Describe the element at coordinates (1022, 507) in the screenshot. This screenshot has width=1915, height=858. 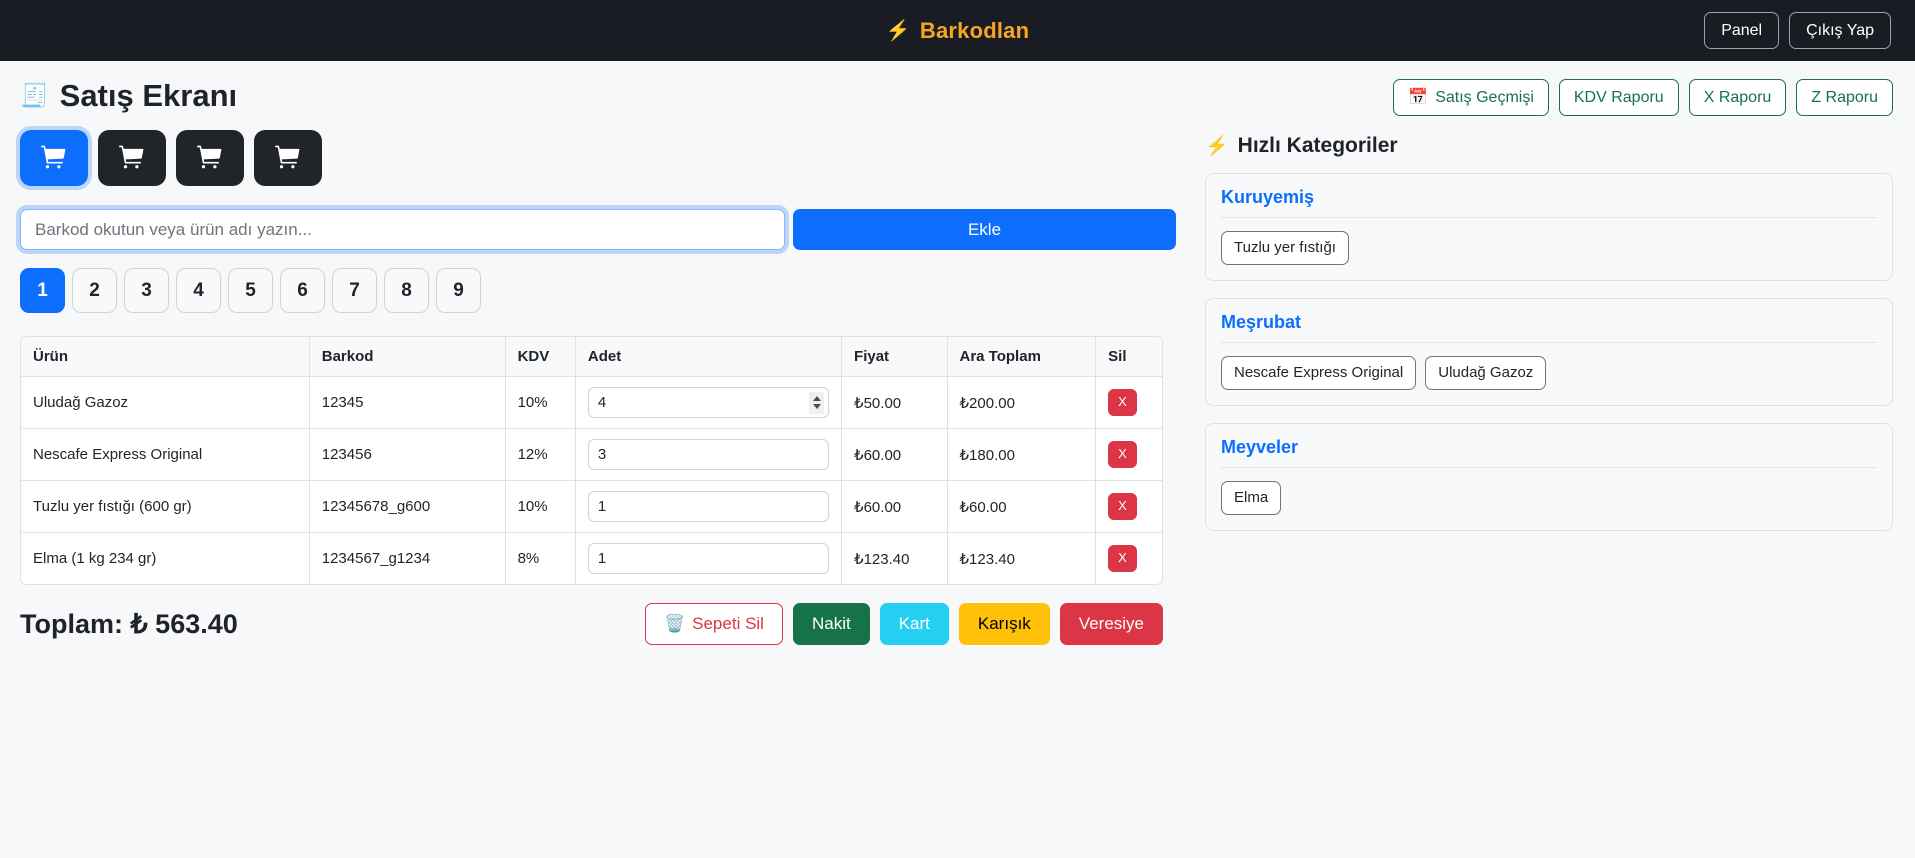
I see `cell-ara-toplam: ₺60.00` at that location.